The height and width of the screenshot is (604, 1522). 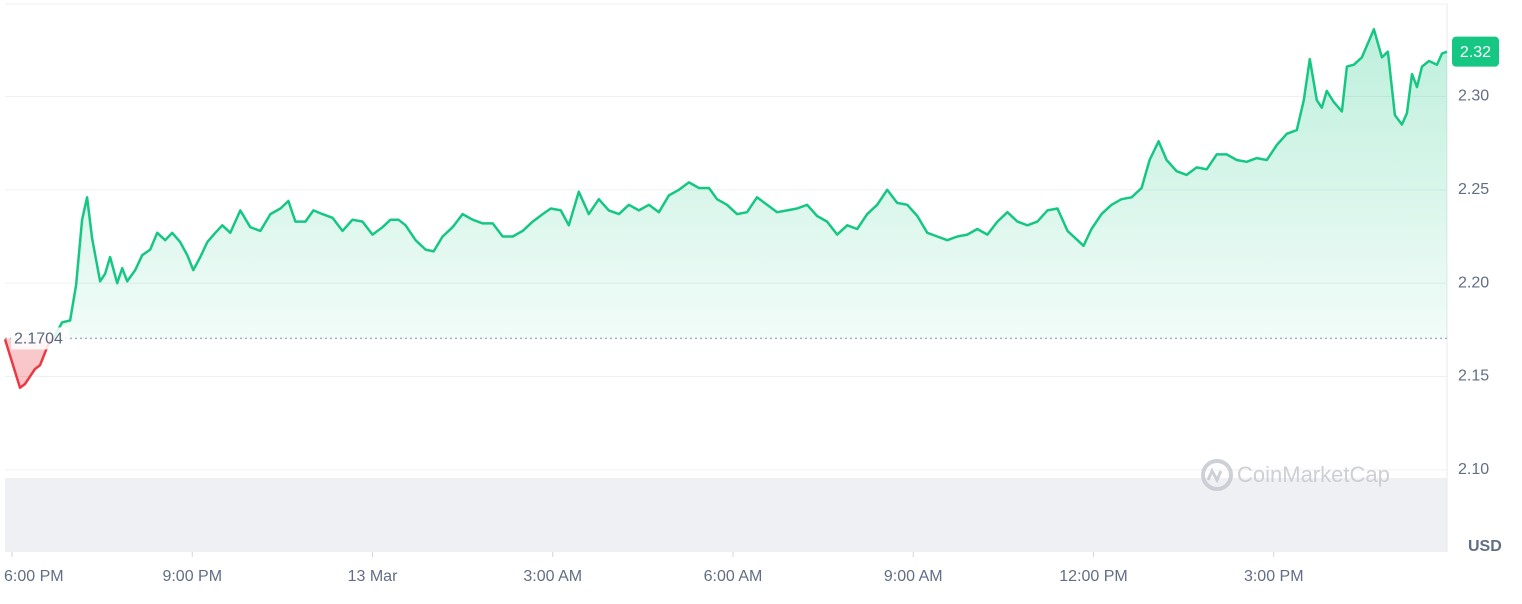 I want to click on baseline-label-bg, so click(x=40, y=338).